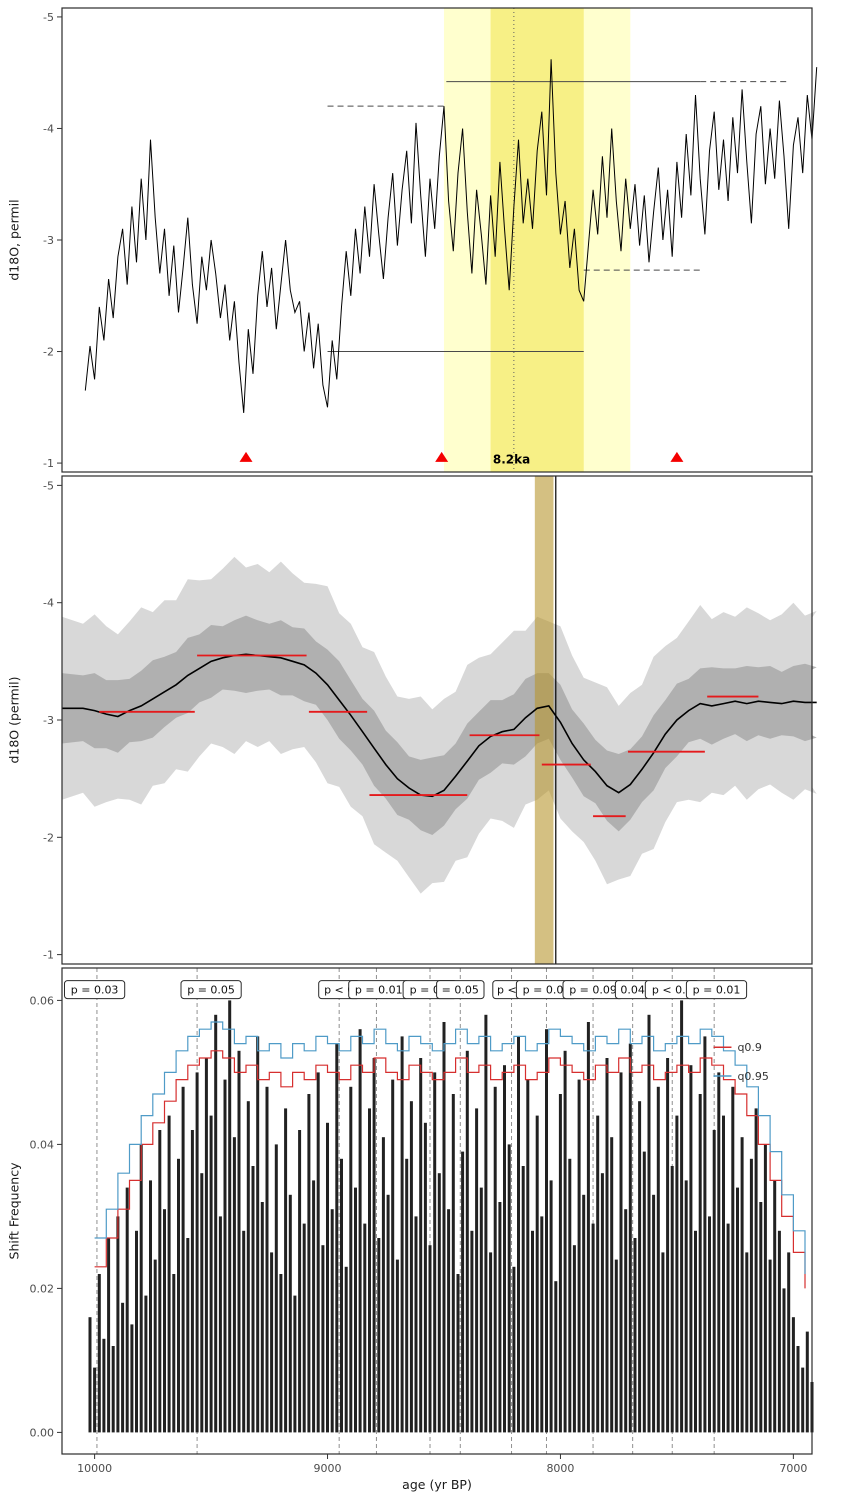 This screenshot has width=841, height=1497. Describe the element at coordinates (507, 990) in the screenshot. I see `p-value-label: p <` at that location.